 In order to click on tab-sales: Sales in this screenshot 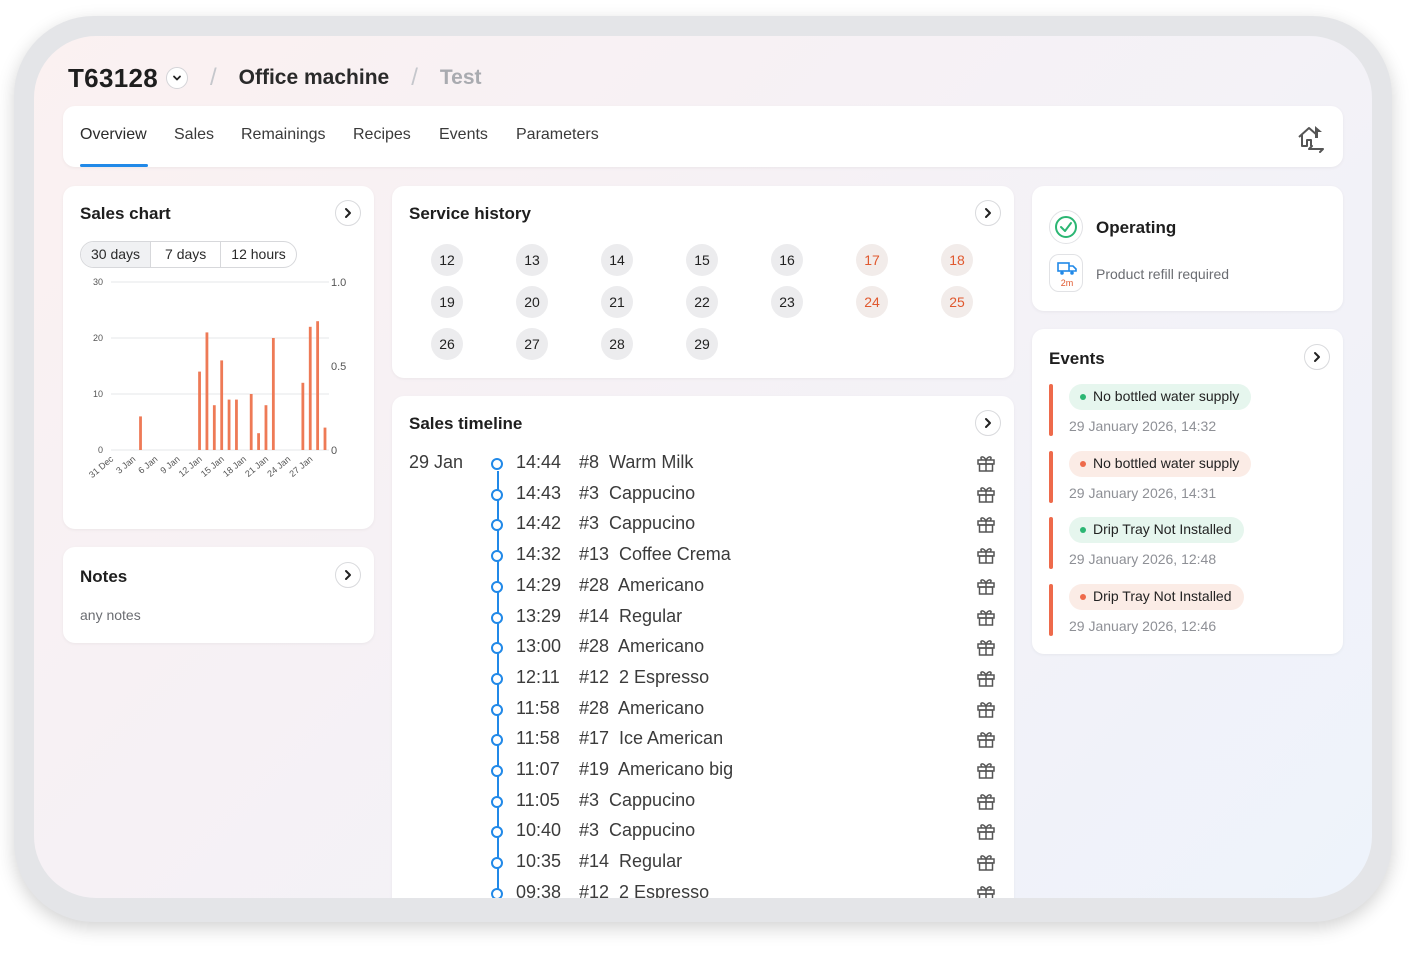, I will do `click(194, 134)`.